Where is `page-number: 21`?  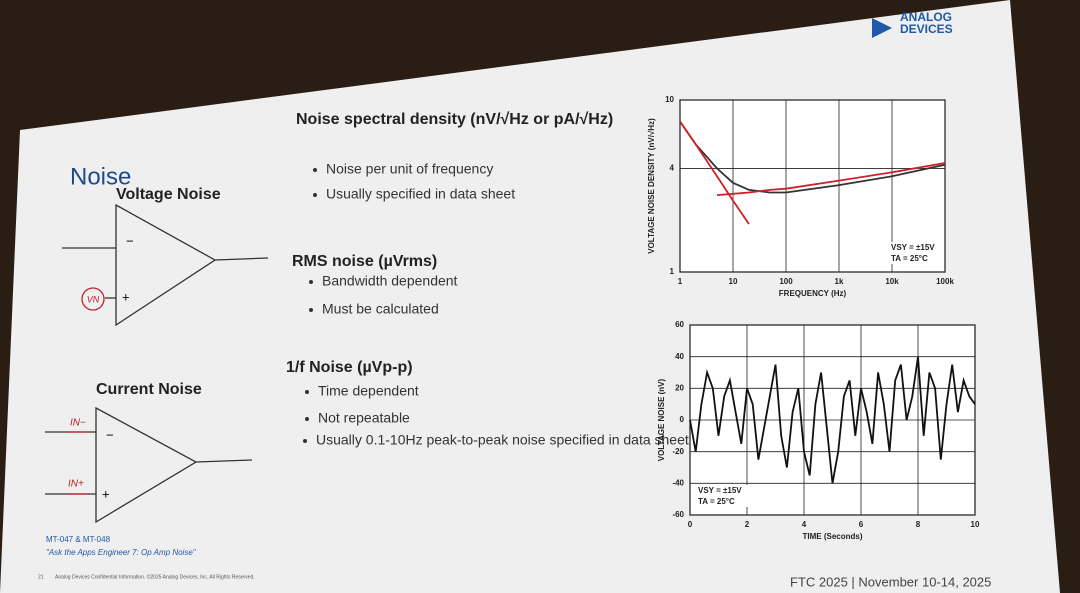 page-number: 21 is located at coordinates (41, 577).